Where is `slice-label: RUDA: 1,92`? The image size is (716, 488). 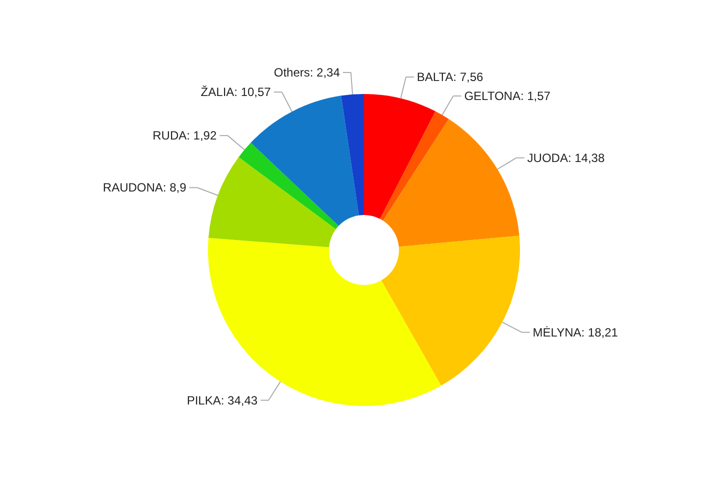 slice-label: RUDA: 1,92 is located at coordinates (184, 135).